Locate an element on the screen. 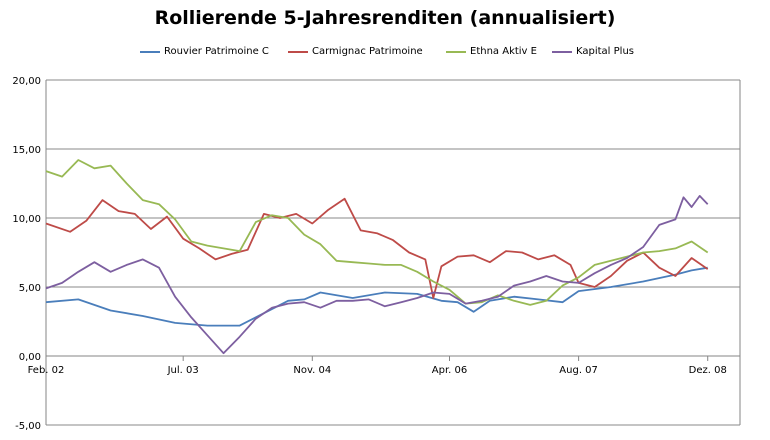 The width and height of the screenshot is (770, 440). legend-swatch-carmignac is located at coordinates (298, 51).